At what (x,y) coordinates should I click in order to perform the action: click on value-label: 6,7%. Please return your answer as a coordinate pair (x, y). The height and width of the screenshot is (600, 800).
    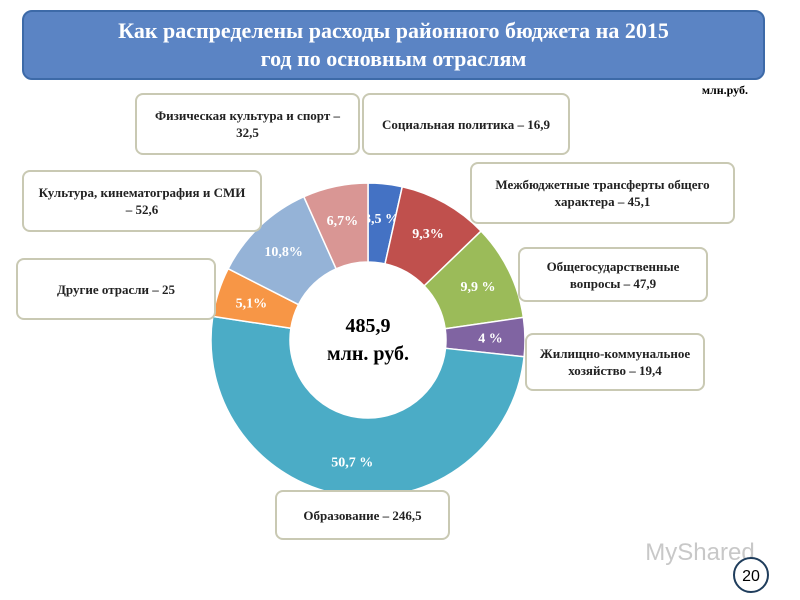
    Looking at the image, I should click on (343, 221).